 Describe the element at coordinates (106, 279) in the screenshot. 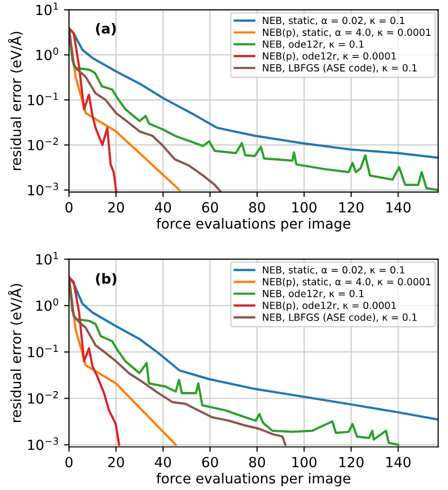

I see `annotation: (b)` at that location.